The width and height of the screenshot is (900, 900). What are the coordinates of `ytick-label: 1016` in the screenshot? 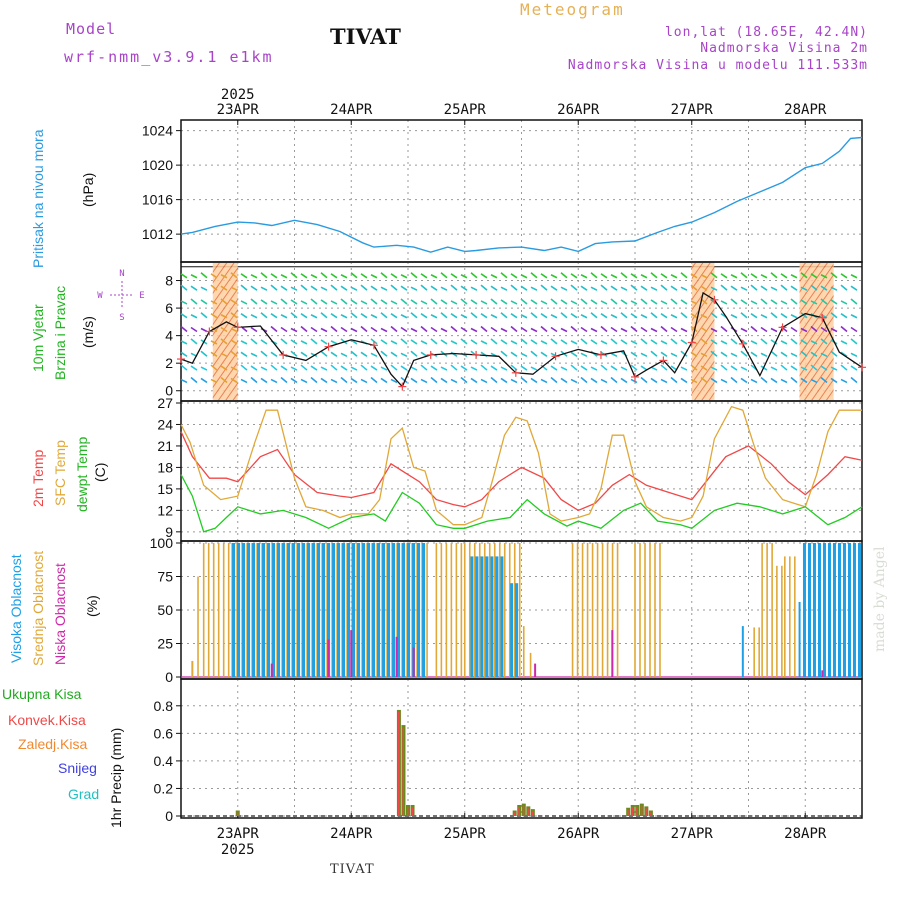 It's located at (157, 200).